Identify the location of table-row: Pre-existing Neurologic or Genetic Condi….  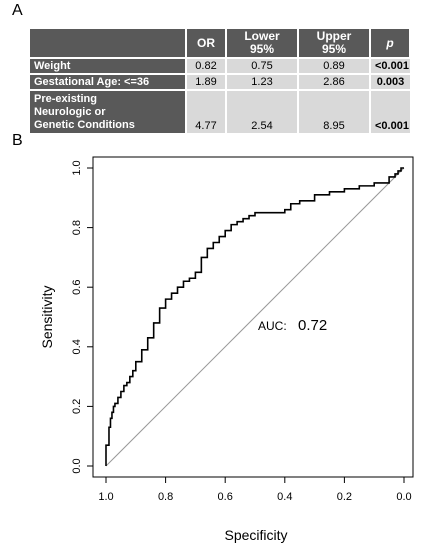
(220, 111).